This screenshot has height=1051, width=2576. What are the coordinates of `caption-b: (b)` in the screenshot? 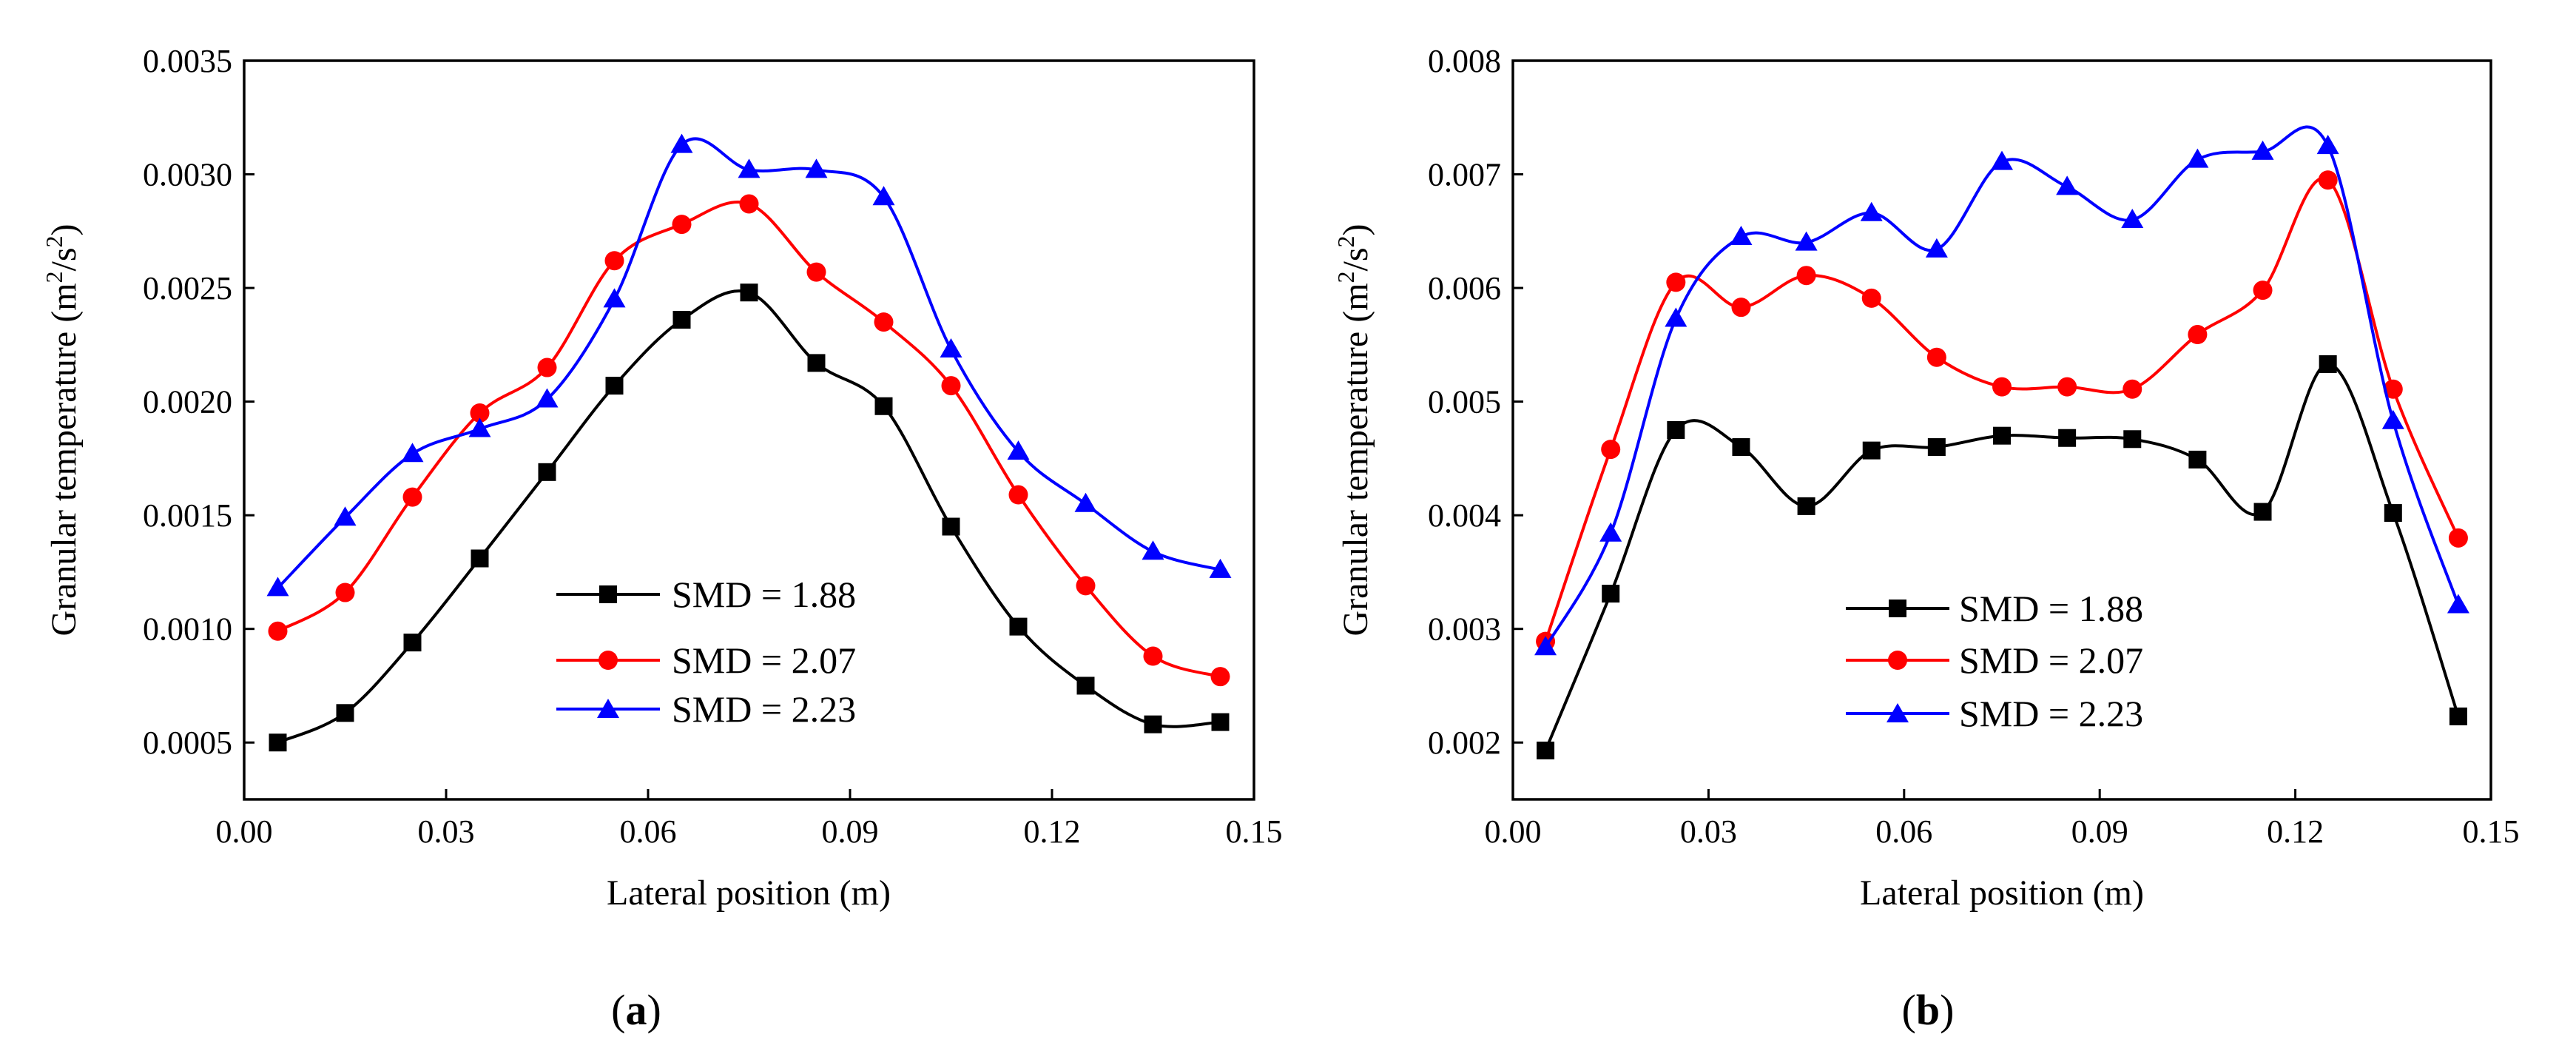 It's located at (1928, 1010).